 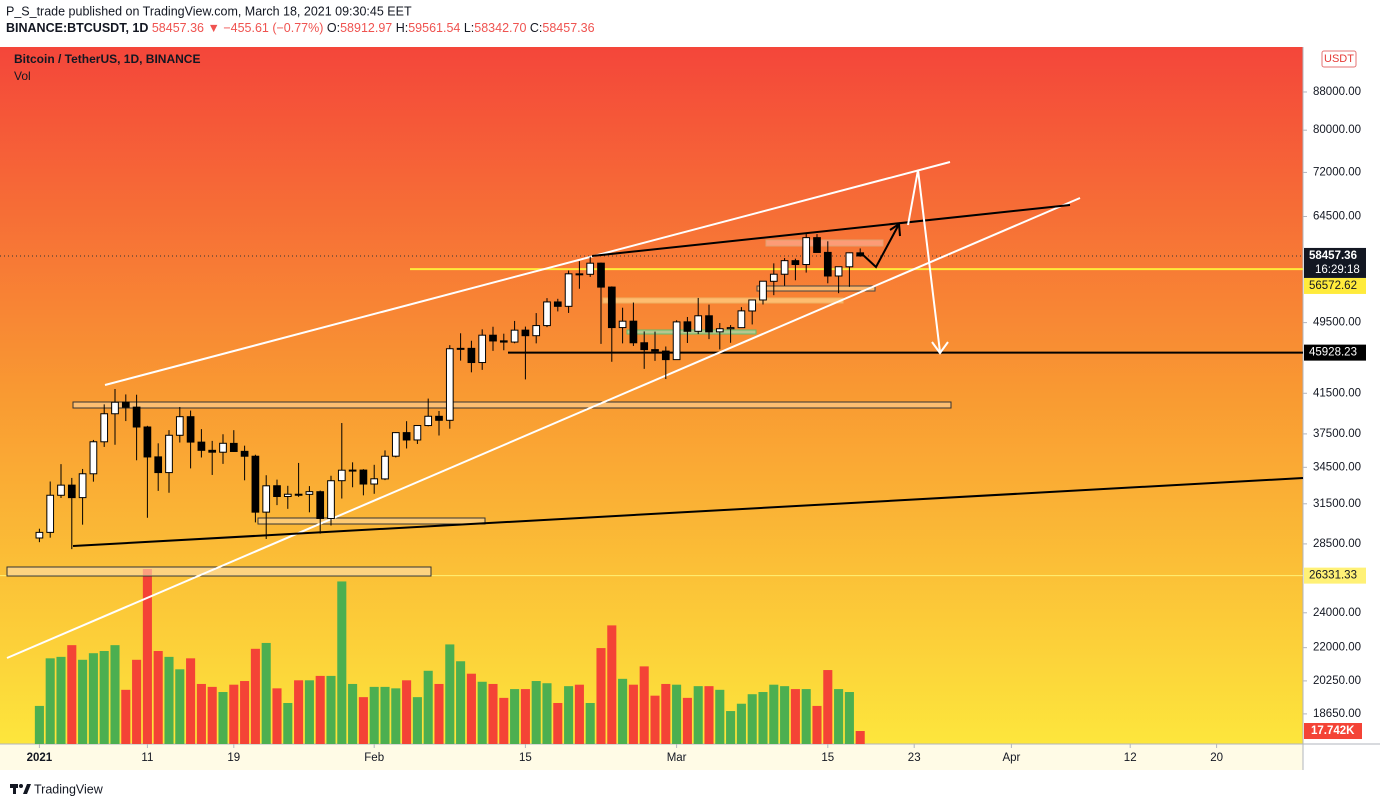 I want to click on y-tick-label: 18650.00, so click(x=1337, y=714).